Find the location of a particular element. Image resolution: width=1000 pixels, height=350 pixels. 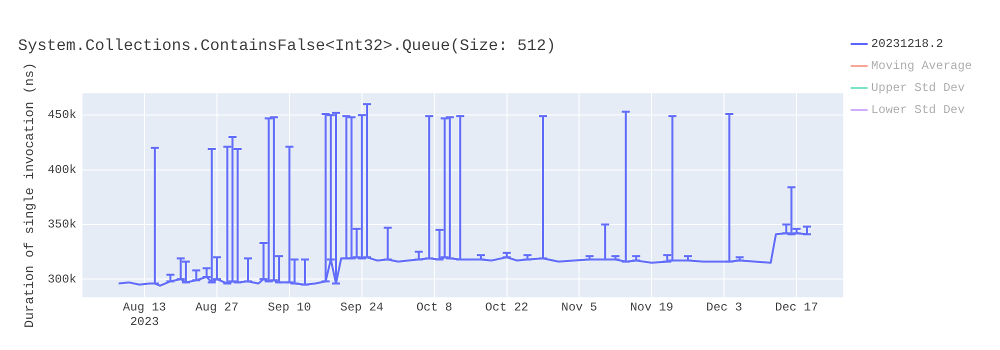

x-tick-label: Dec 3 is located at coordinates (724, 307).